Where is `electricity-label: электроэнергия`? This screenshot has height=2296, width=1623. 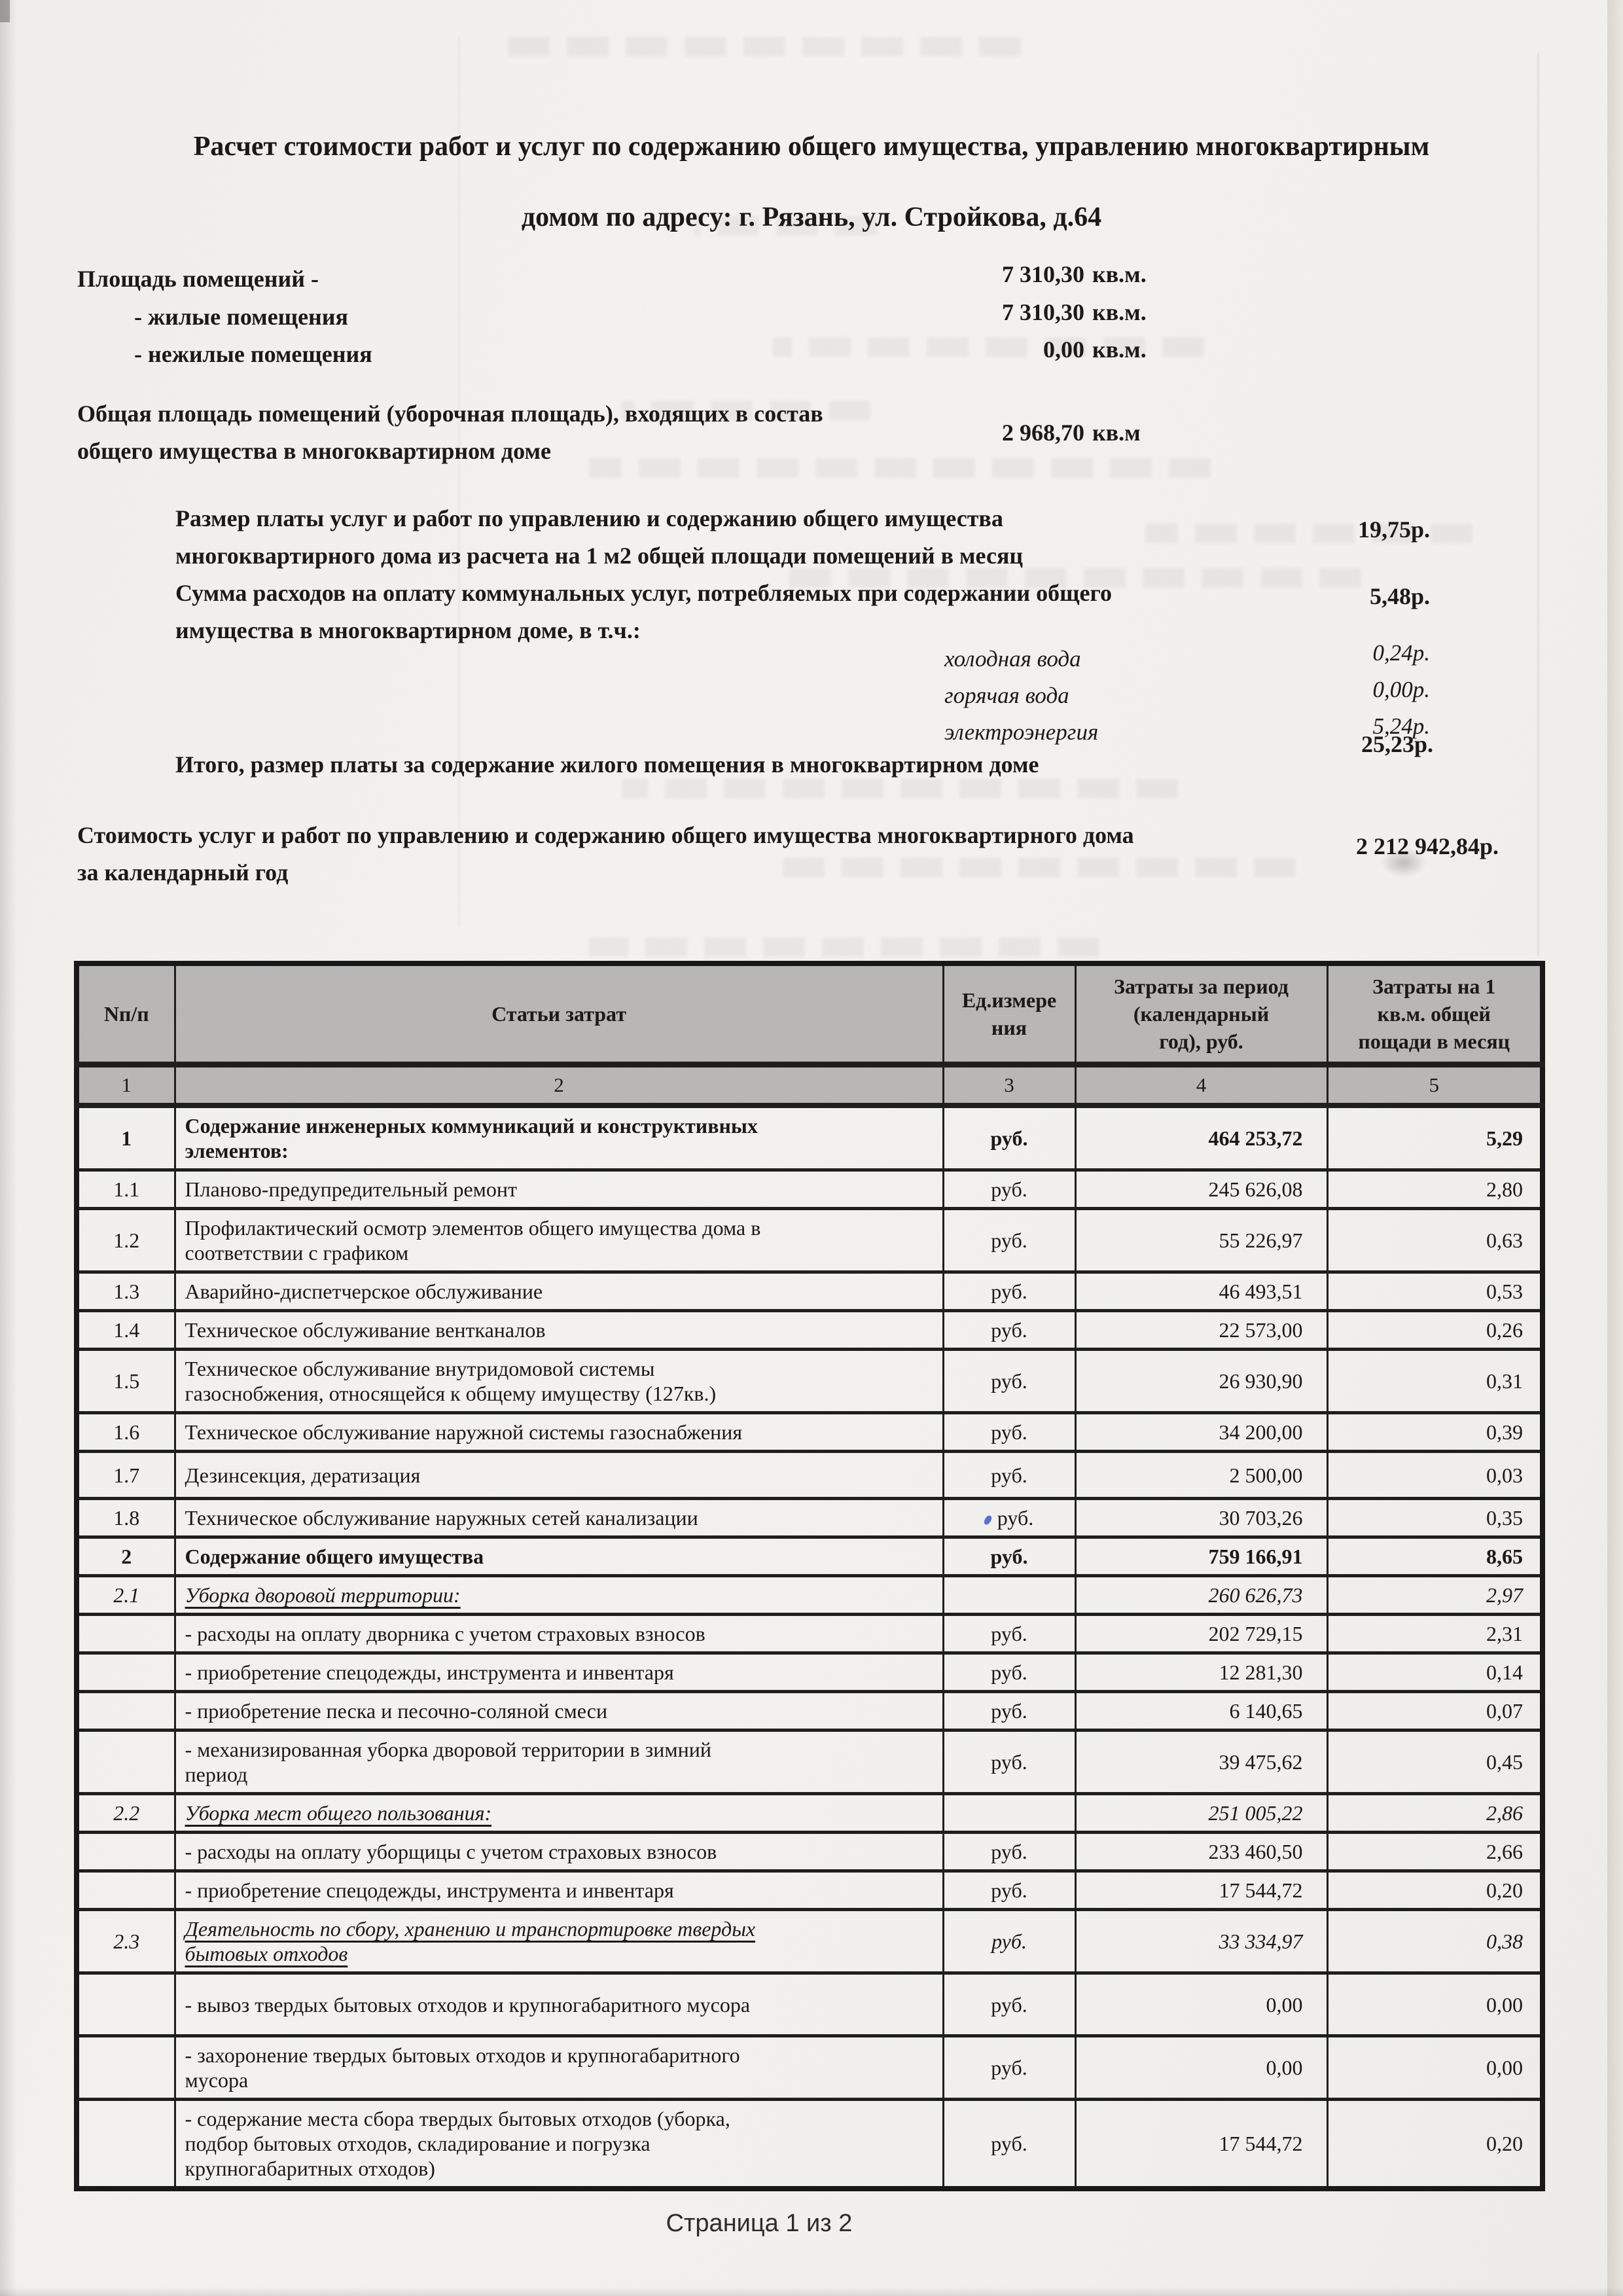 electricity-label: электроэнергия is located at coordinates (1021, 732).